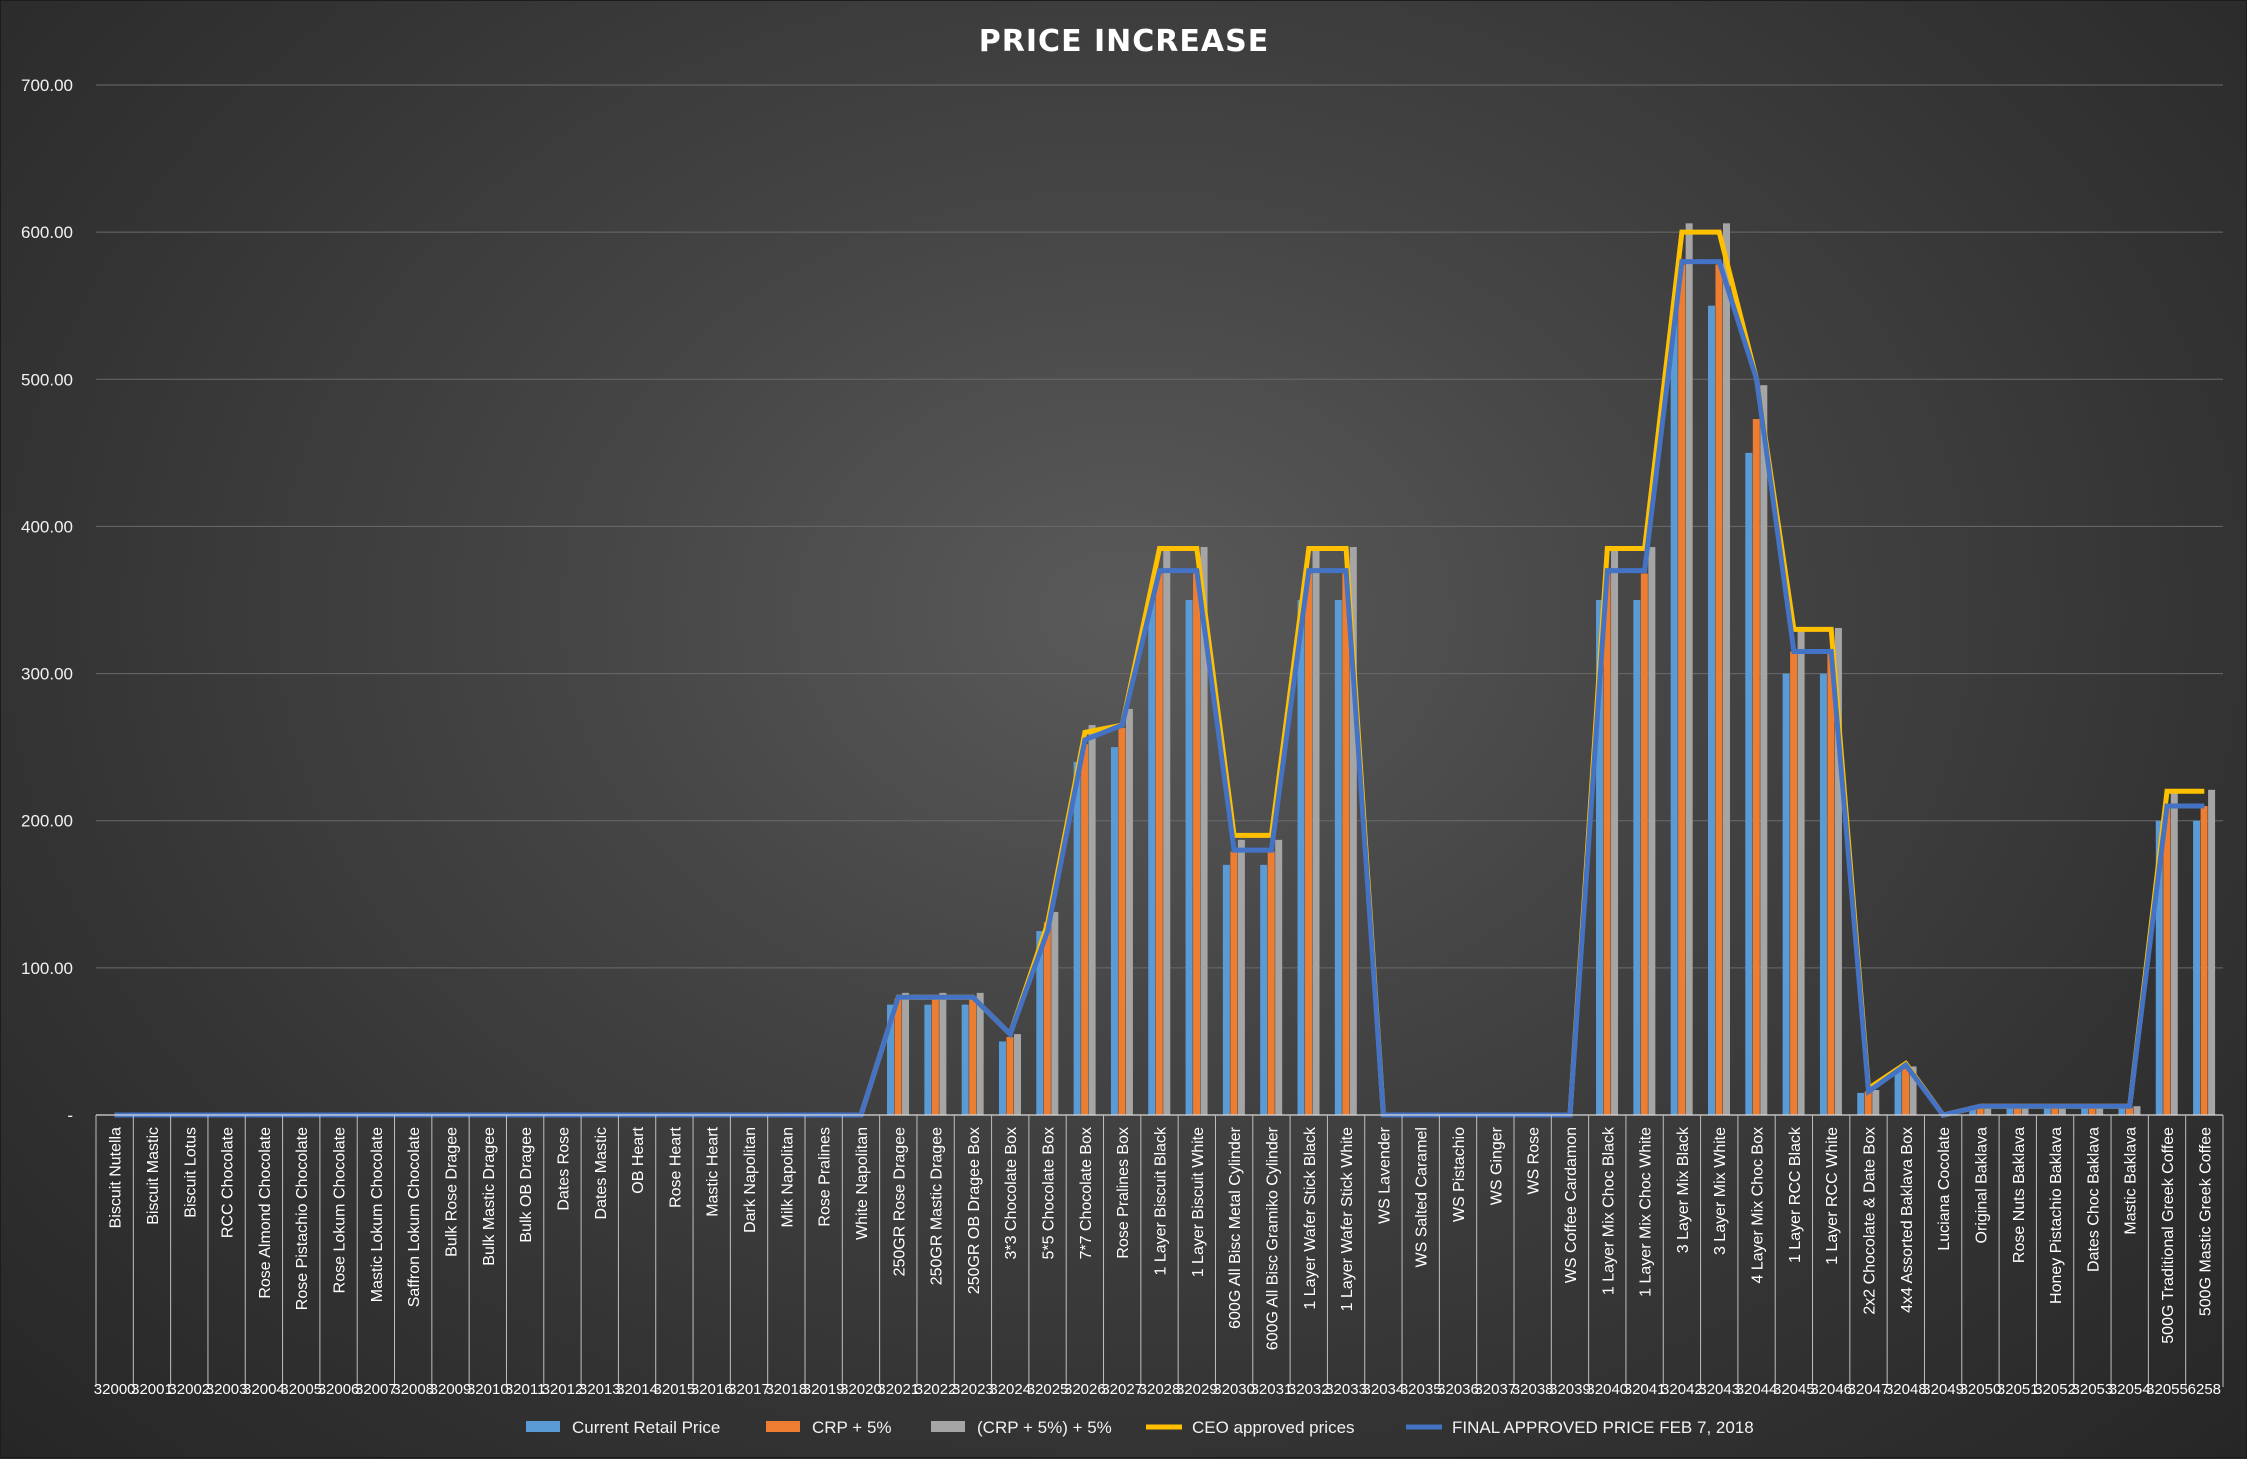 The image size is (2247, 1459). Describe the element at coordinates (1534, 1161) in the screenshot. I see `x-tick-label: WS Rose` at that location.